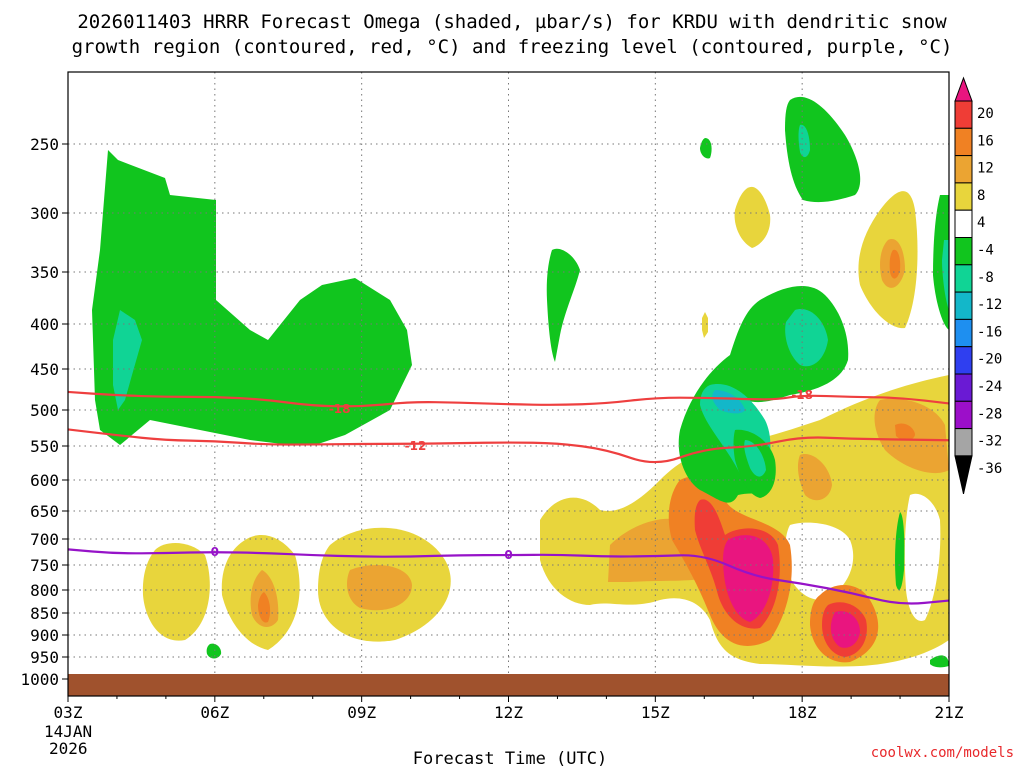  I want to click on omega-region-green-upper-left, so click(252, 297).